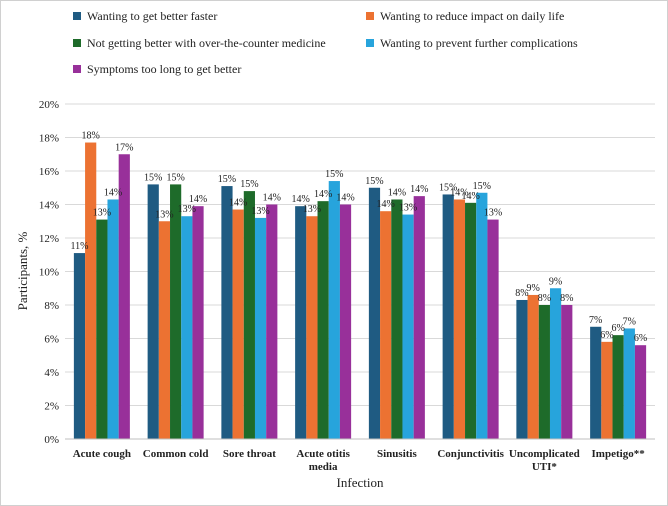 The width and height of the screenshot is (668, 506). Describe the element at coordinates (49, 139) in the screenshot. I see `y-tick-label: 18%` at that location.